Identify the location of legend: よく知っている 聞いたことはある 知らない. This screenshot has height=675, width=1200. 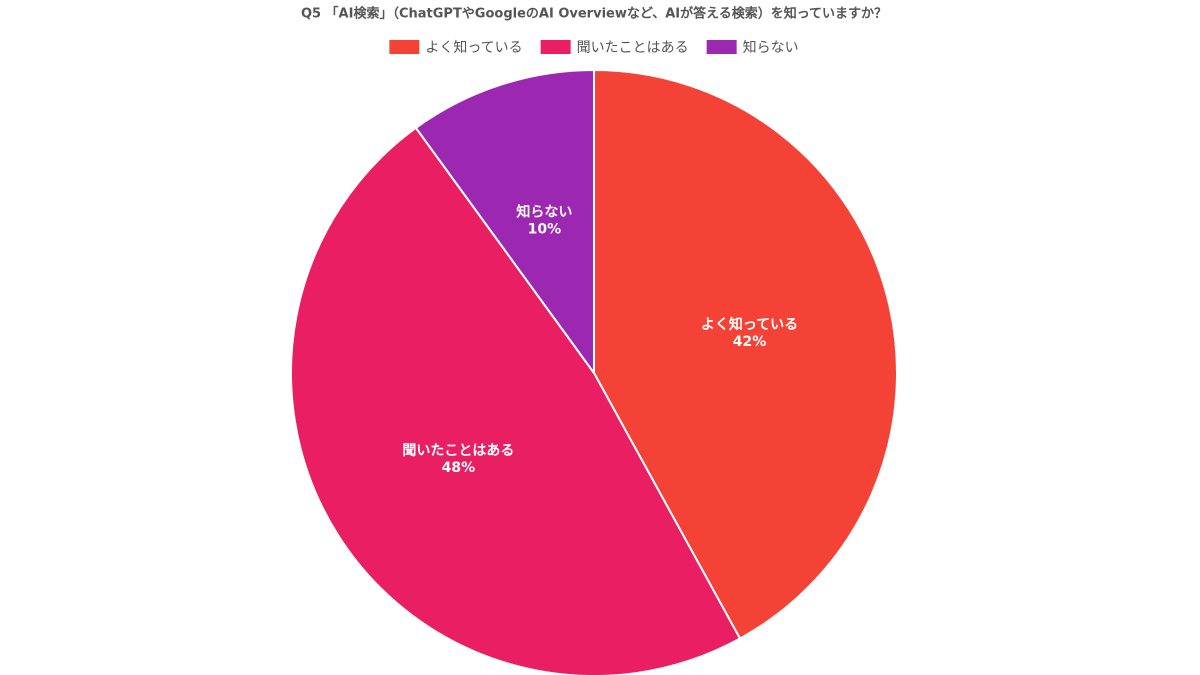
(594, 47).